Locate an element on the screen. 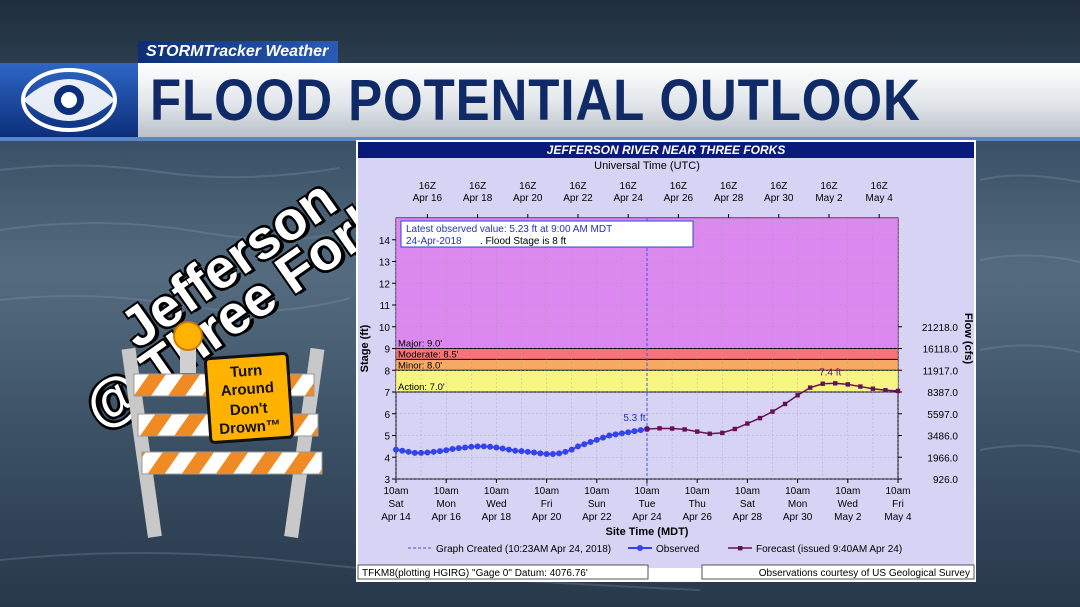 This screenshot has height=607, width=1080. title-bar is located at coordinates (609, 100).